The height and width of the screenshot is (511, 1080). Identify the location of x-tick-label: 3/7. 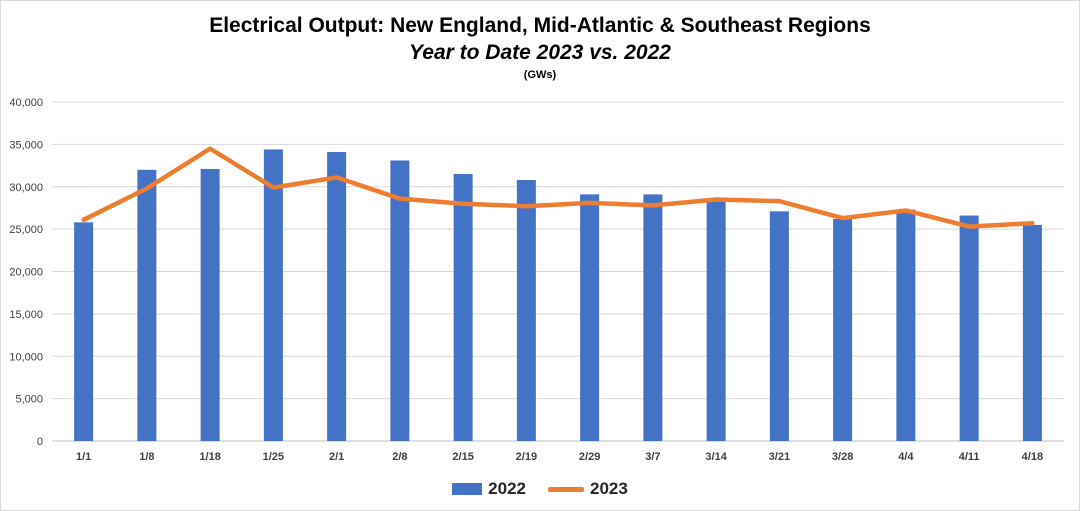
(652, 457).